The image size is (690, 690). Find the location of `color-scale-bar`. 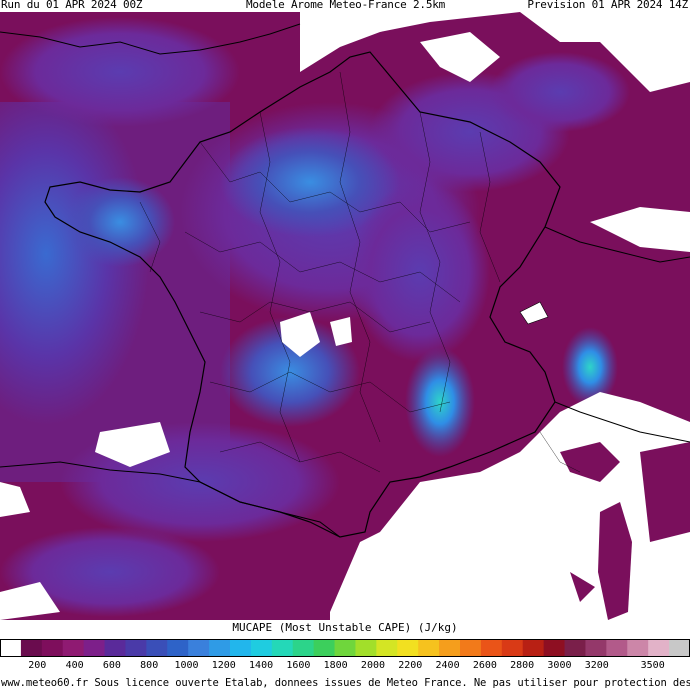

color-scale-bar is located at coordinates (345, 648).